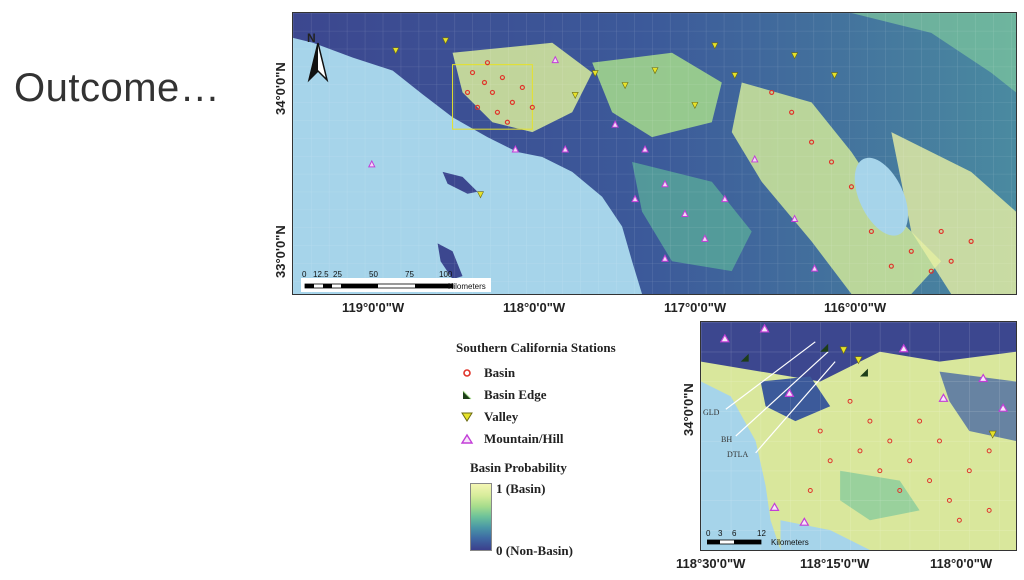 The height and width of the screenshot is (580, 1024). I want to click on legend-title: Southern California Stations, so click(536, 347).